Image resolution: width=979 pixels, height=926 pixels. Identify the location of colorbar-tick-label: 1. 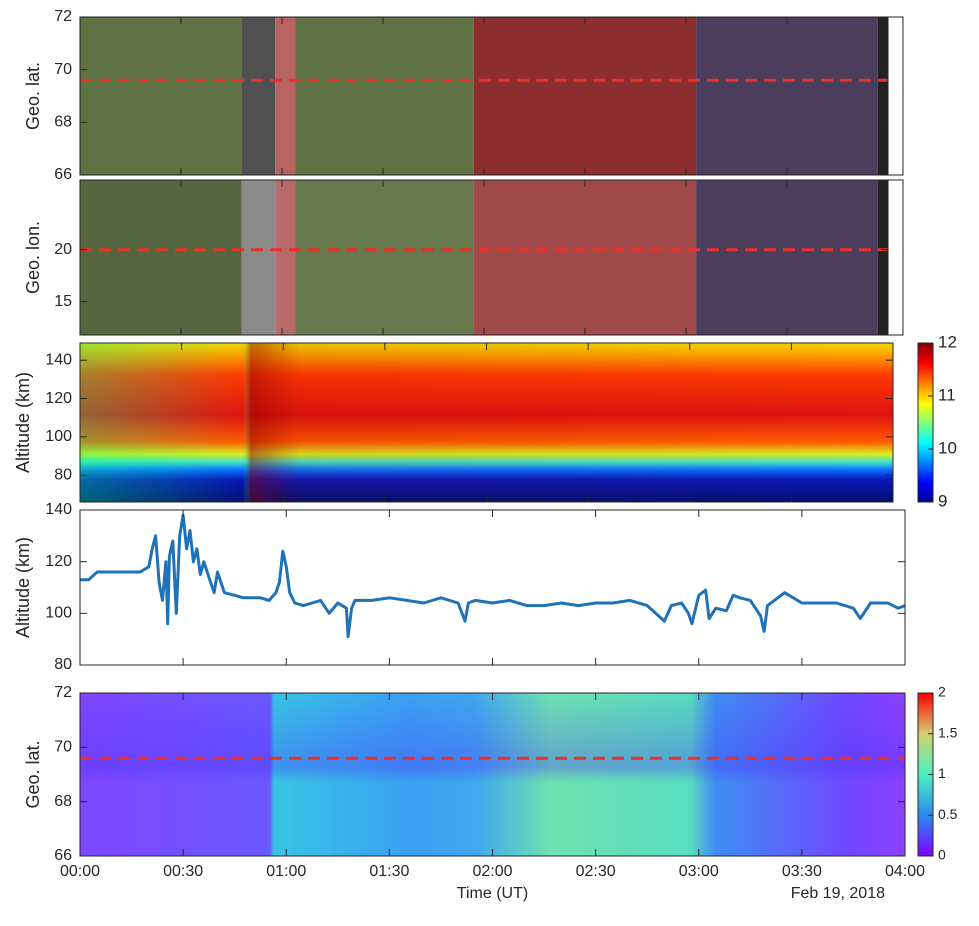
(942, 773).